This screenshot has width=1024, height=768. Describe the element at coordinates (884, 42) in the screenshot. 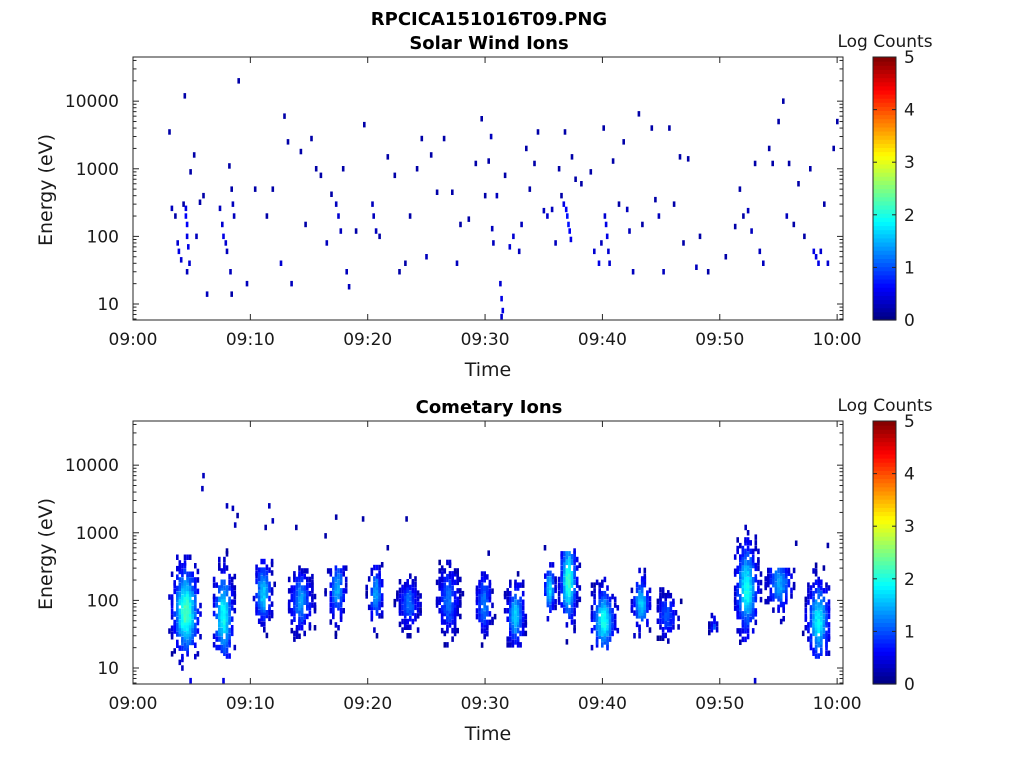

I see `colorbar-label-solar-wind: Log Counts` at that location.